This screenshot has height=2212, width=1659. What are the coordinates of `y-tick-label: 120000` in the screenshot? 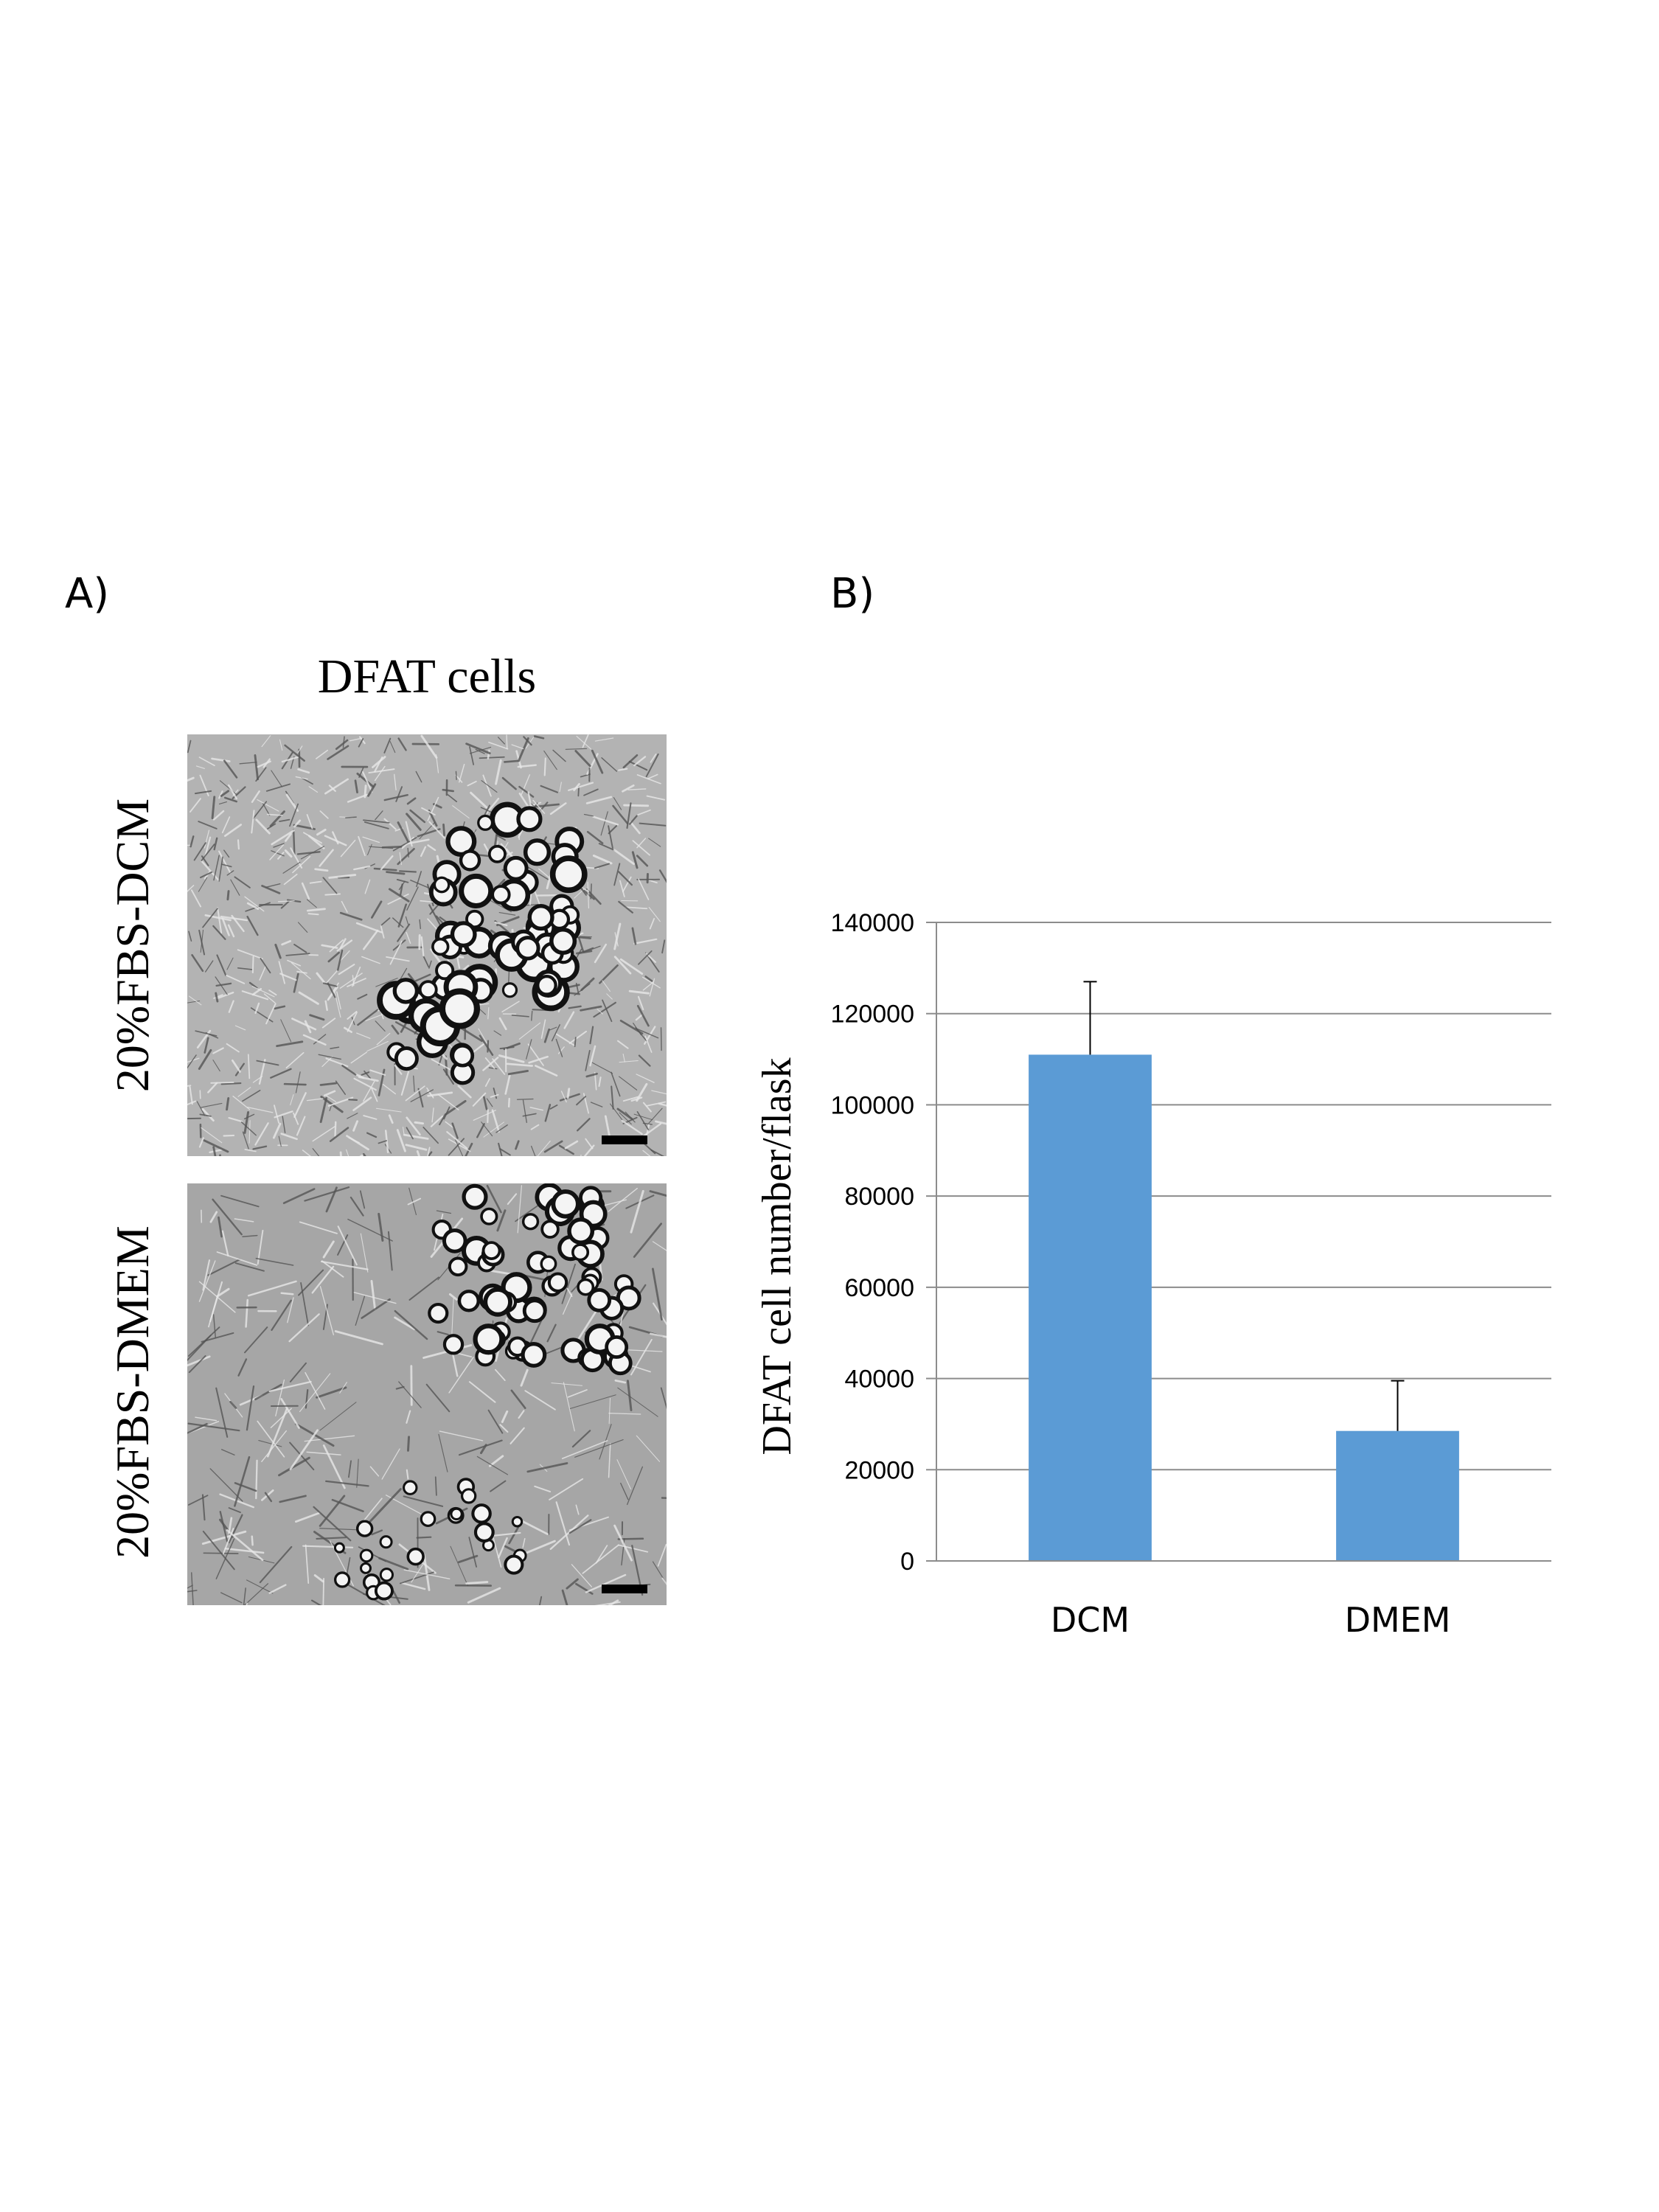 It's located at (872, 1015).